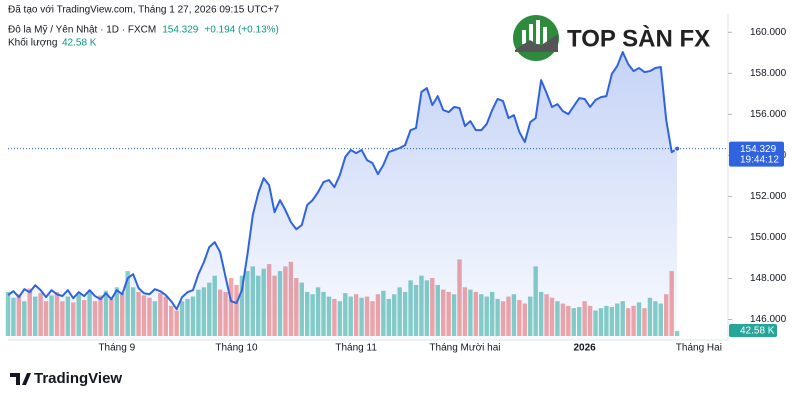 This screenshot has width=800, height=400. What do you see at coordinates (768, 114) in the screenshot?
I see `y-tick-label: 156.000` at bounding box center [768, 114].